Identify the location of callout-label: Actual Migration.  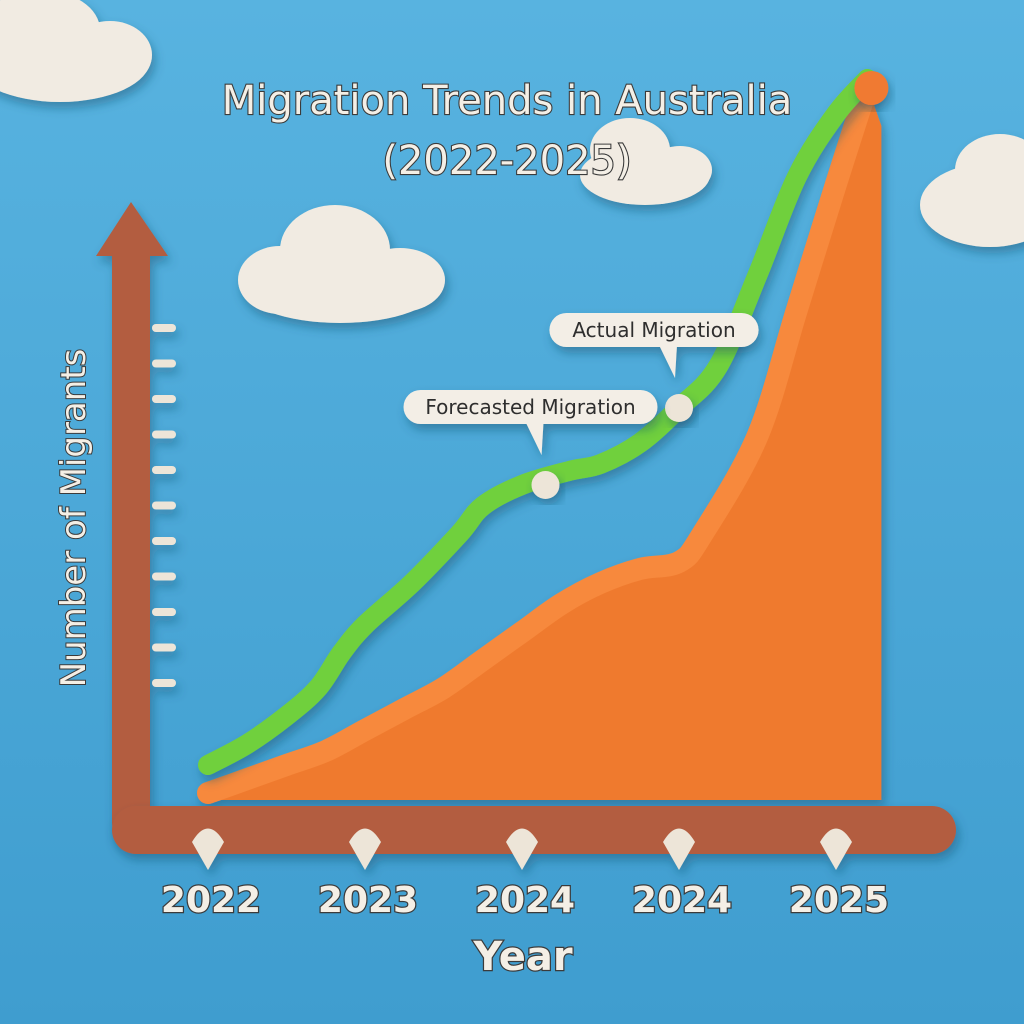
(653, 330).